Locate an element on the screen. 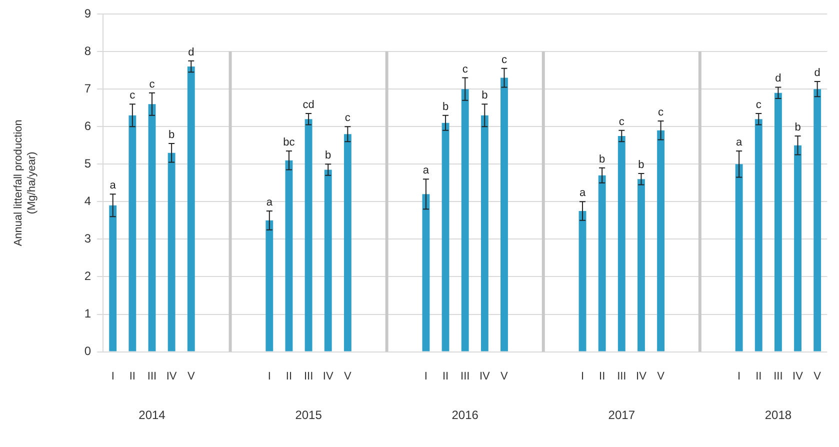  y-tick-label: 0 is located at coordinates (88, 351).